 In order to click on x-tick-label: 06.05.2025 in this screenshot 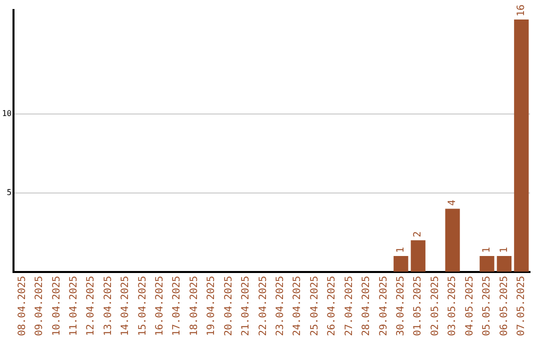, I will do `click(504, 306)`.